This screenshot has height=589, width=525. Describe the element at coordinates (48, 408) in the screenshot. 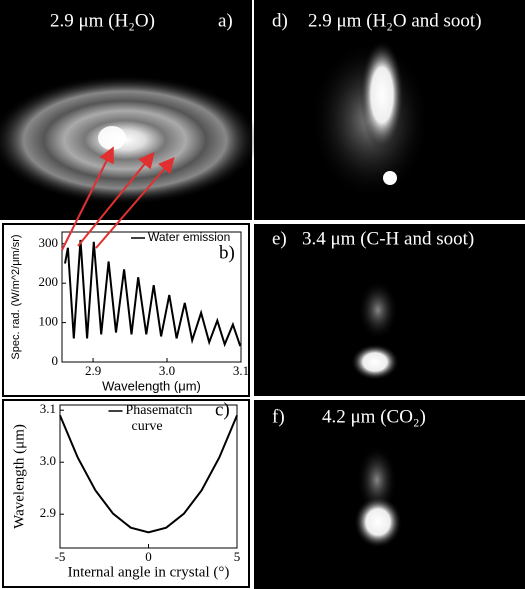

I see `y-tick-label: 3.1` at that location.